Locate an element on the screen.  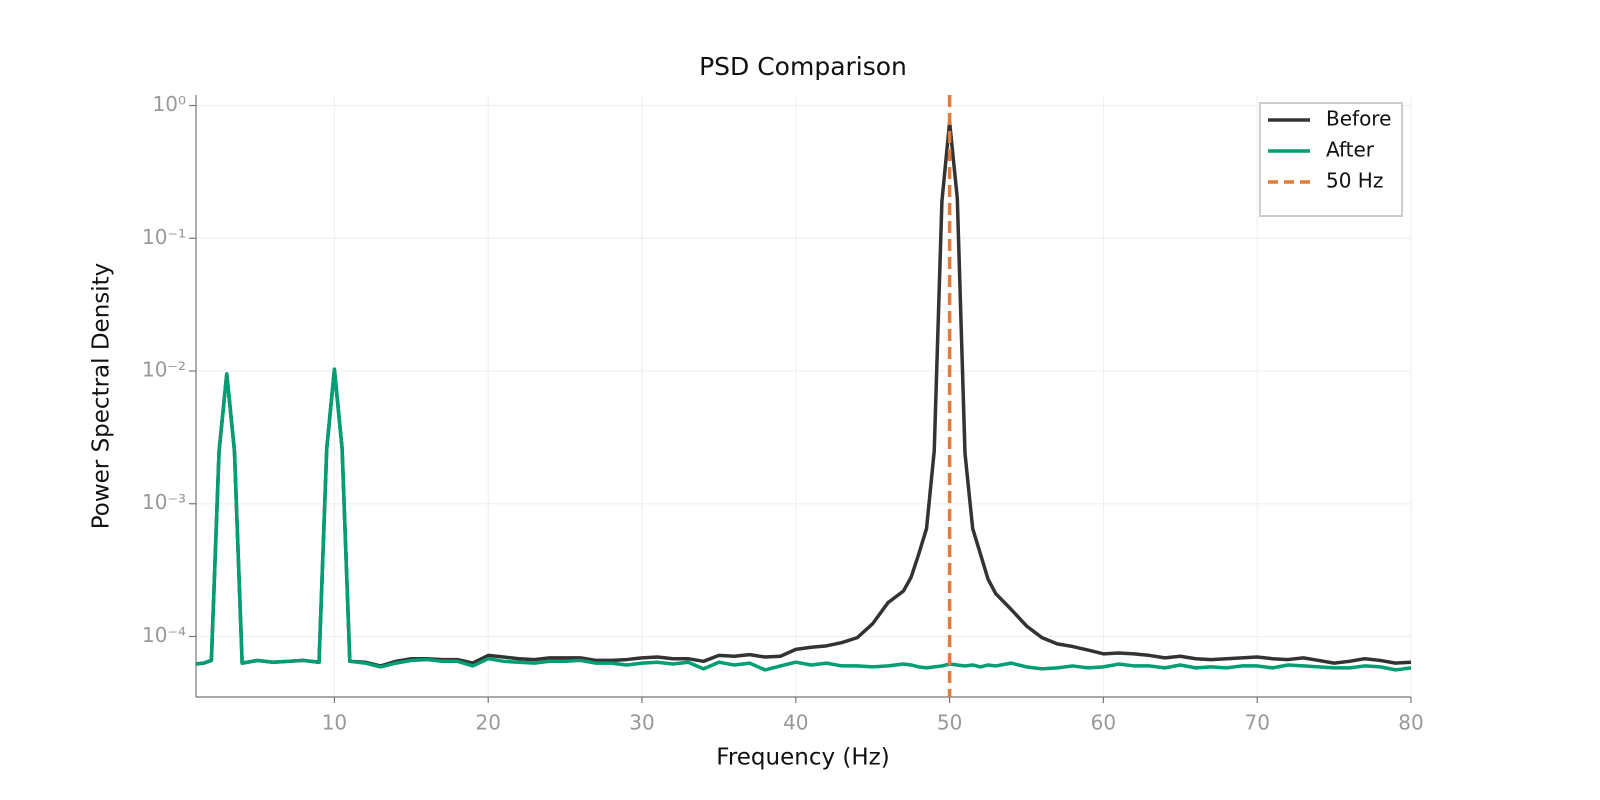
legend-label: 50 Hz is located at coordinates (1354, 181).